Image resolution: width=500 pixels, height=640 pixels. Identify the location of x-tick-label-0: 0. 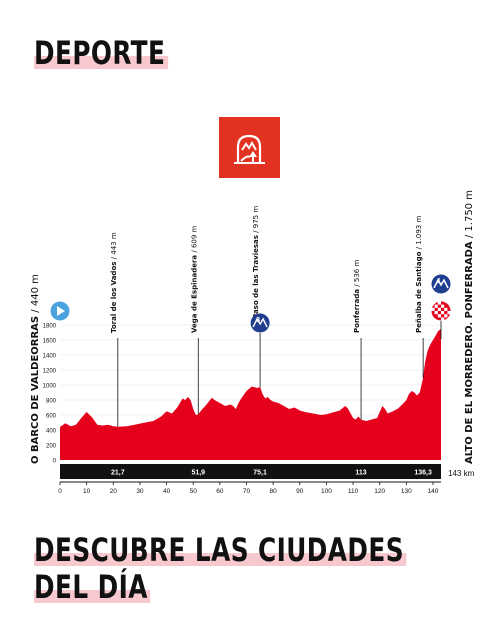
(60, 491).